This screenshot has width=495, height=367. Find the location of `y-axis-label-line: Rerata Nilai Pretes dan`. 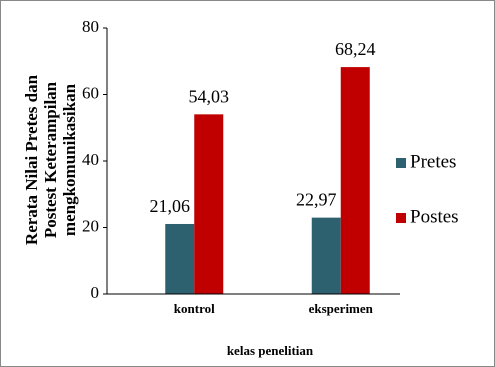

y-axis-label-line: Rerata Nilai Pretes dan is located at coordinates (31, 159).